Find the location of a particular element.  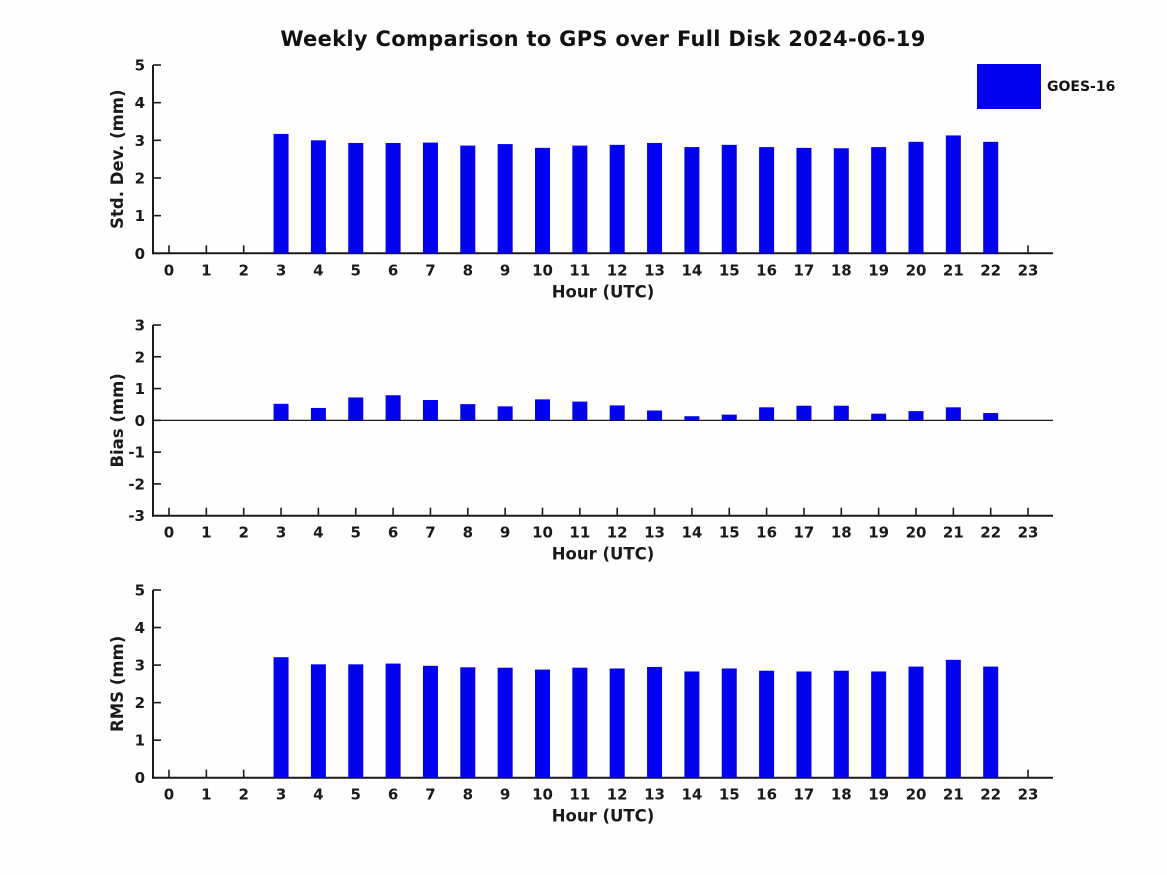

y-tick-label: -3 is located at coordinates (136, 516).